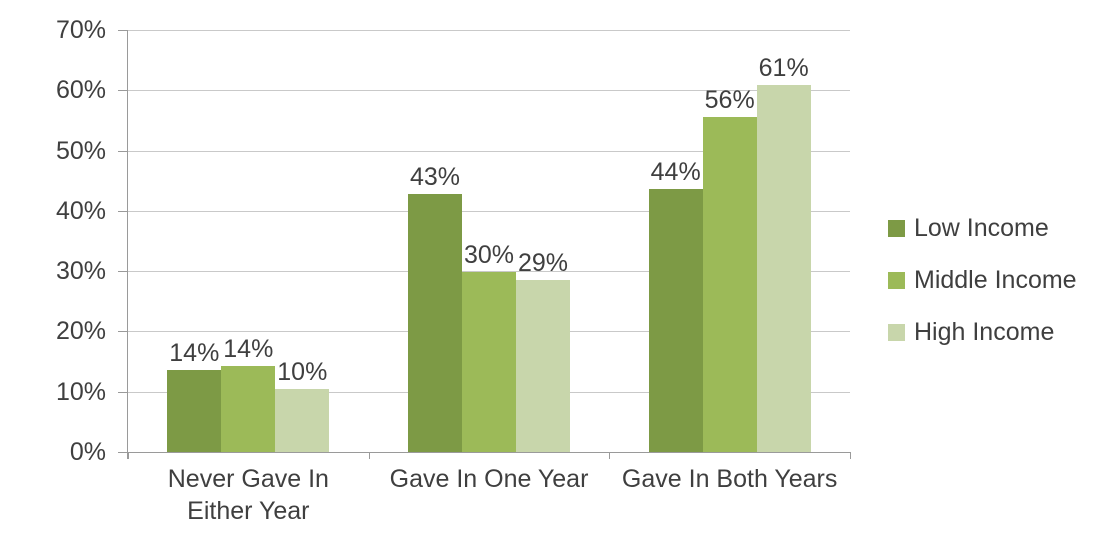  I want to click on legend-item: High Income, so click(982, 332).